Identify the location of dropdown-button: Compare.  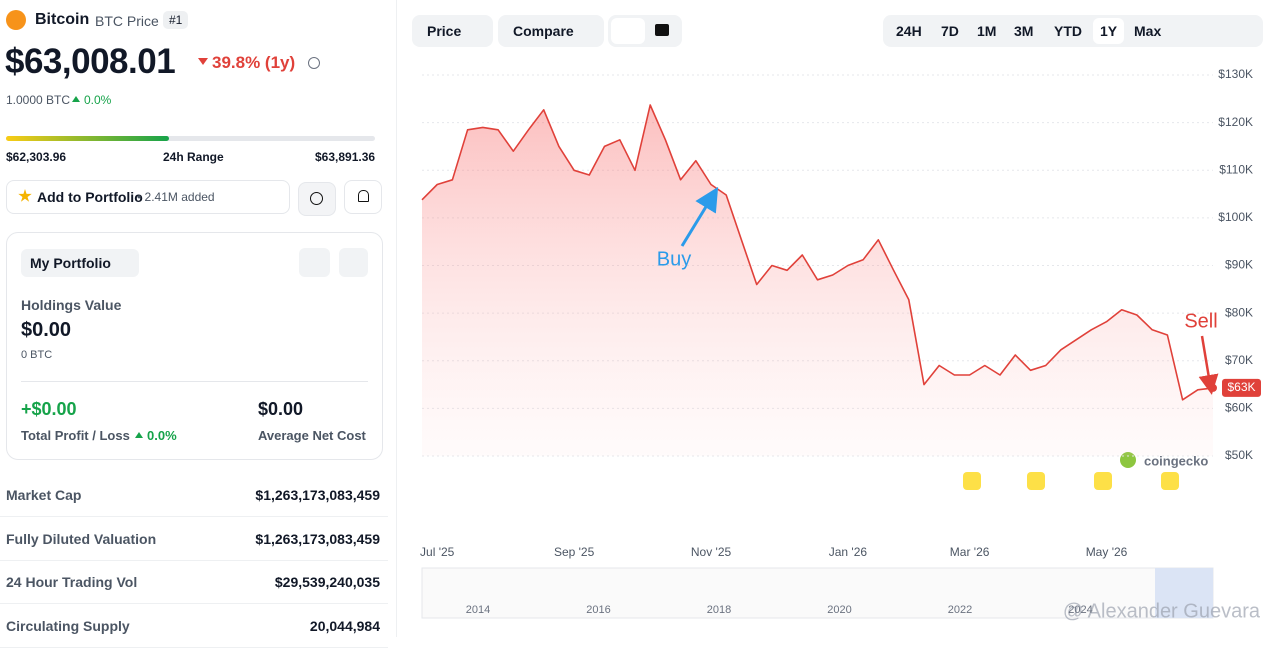
(551, 31).